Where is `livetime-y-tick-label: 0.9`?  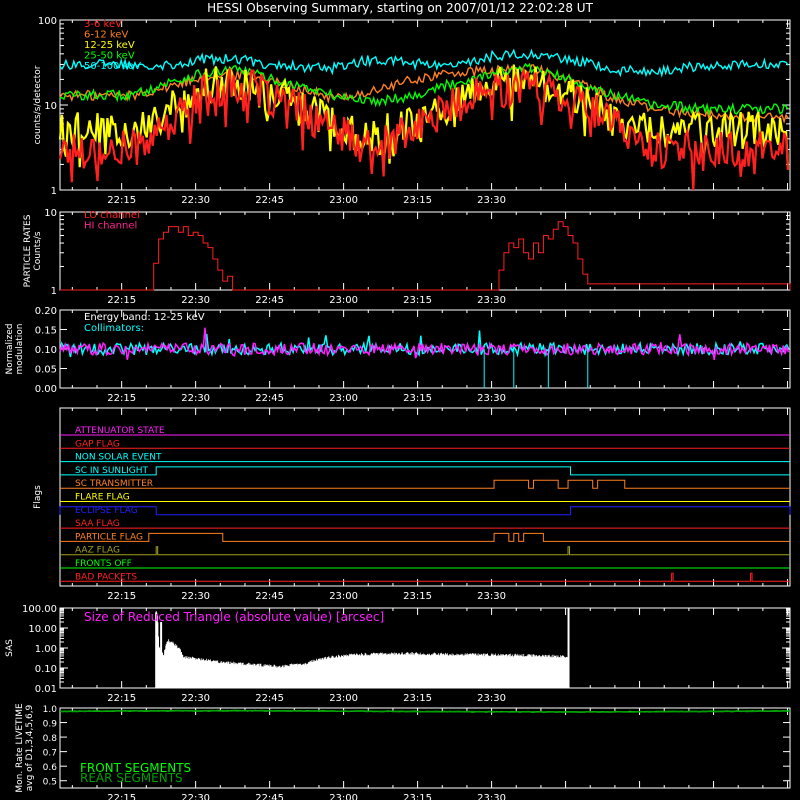 livetime-y-tick-label: 0.9 is located at coordinates (50, 725).